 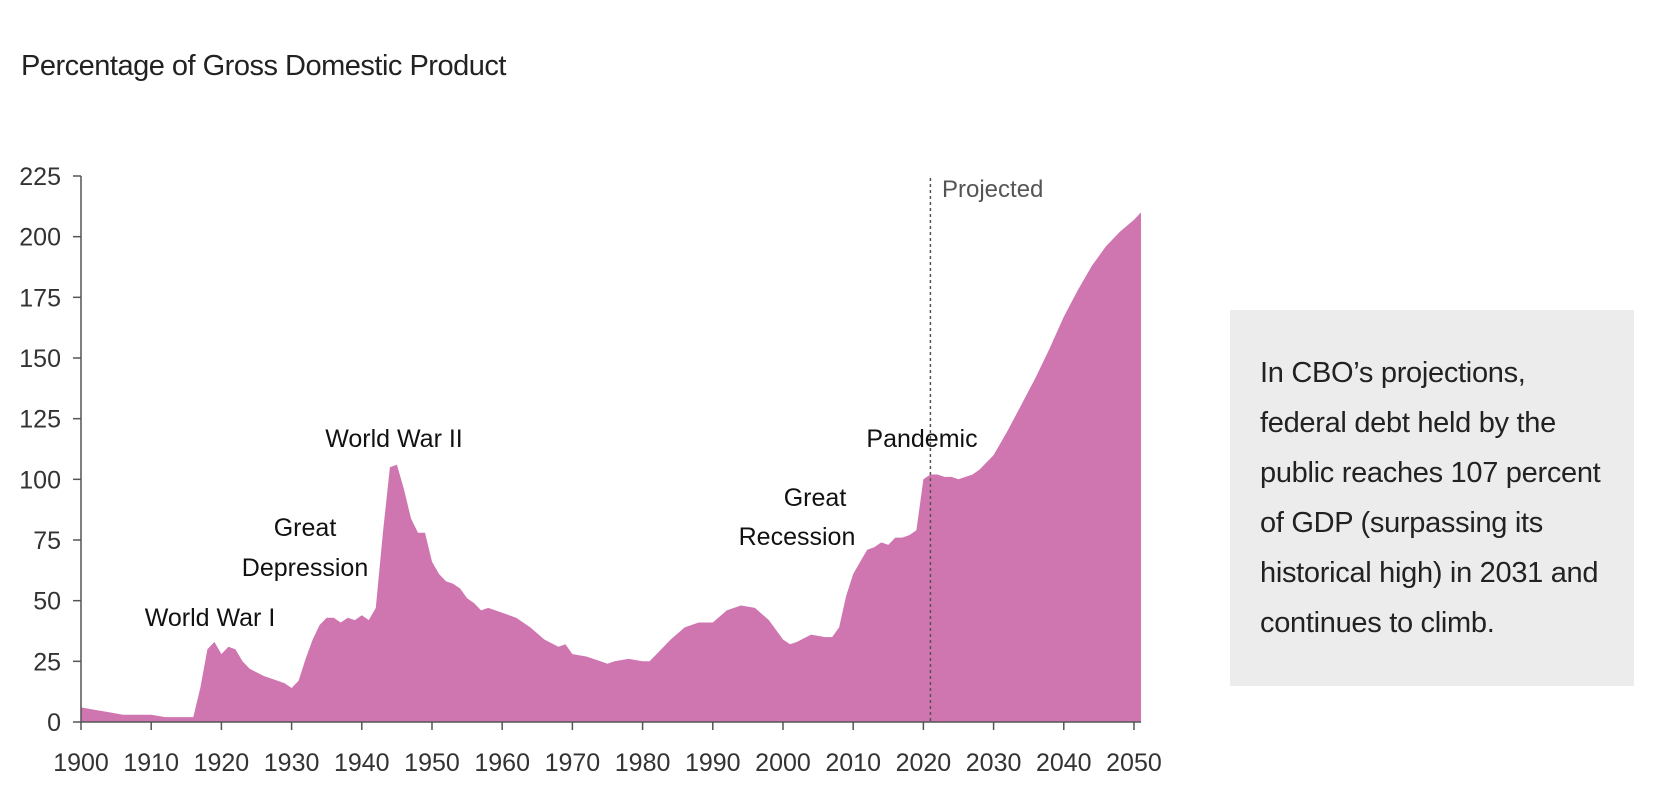 I want to click on chart-title: Percentage of Gross Domestic Product, so click(x=263, y=66).